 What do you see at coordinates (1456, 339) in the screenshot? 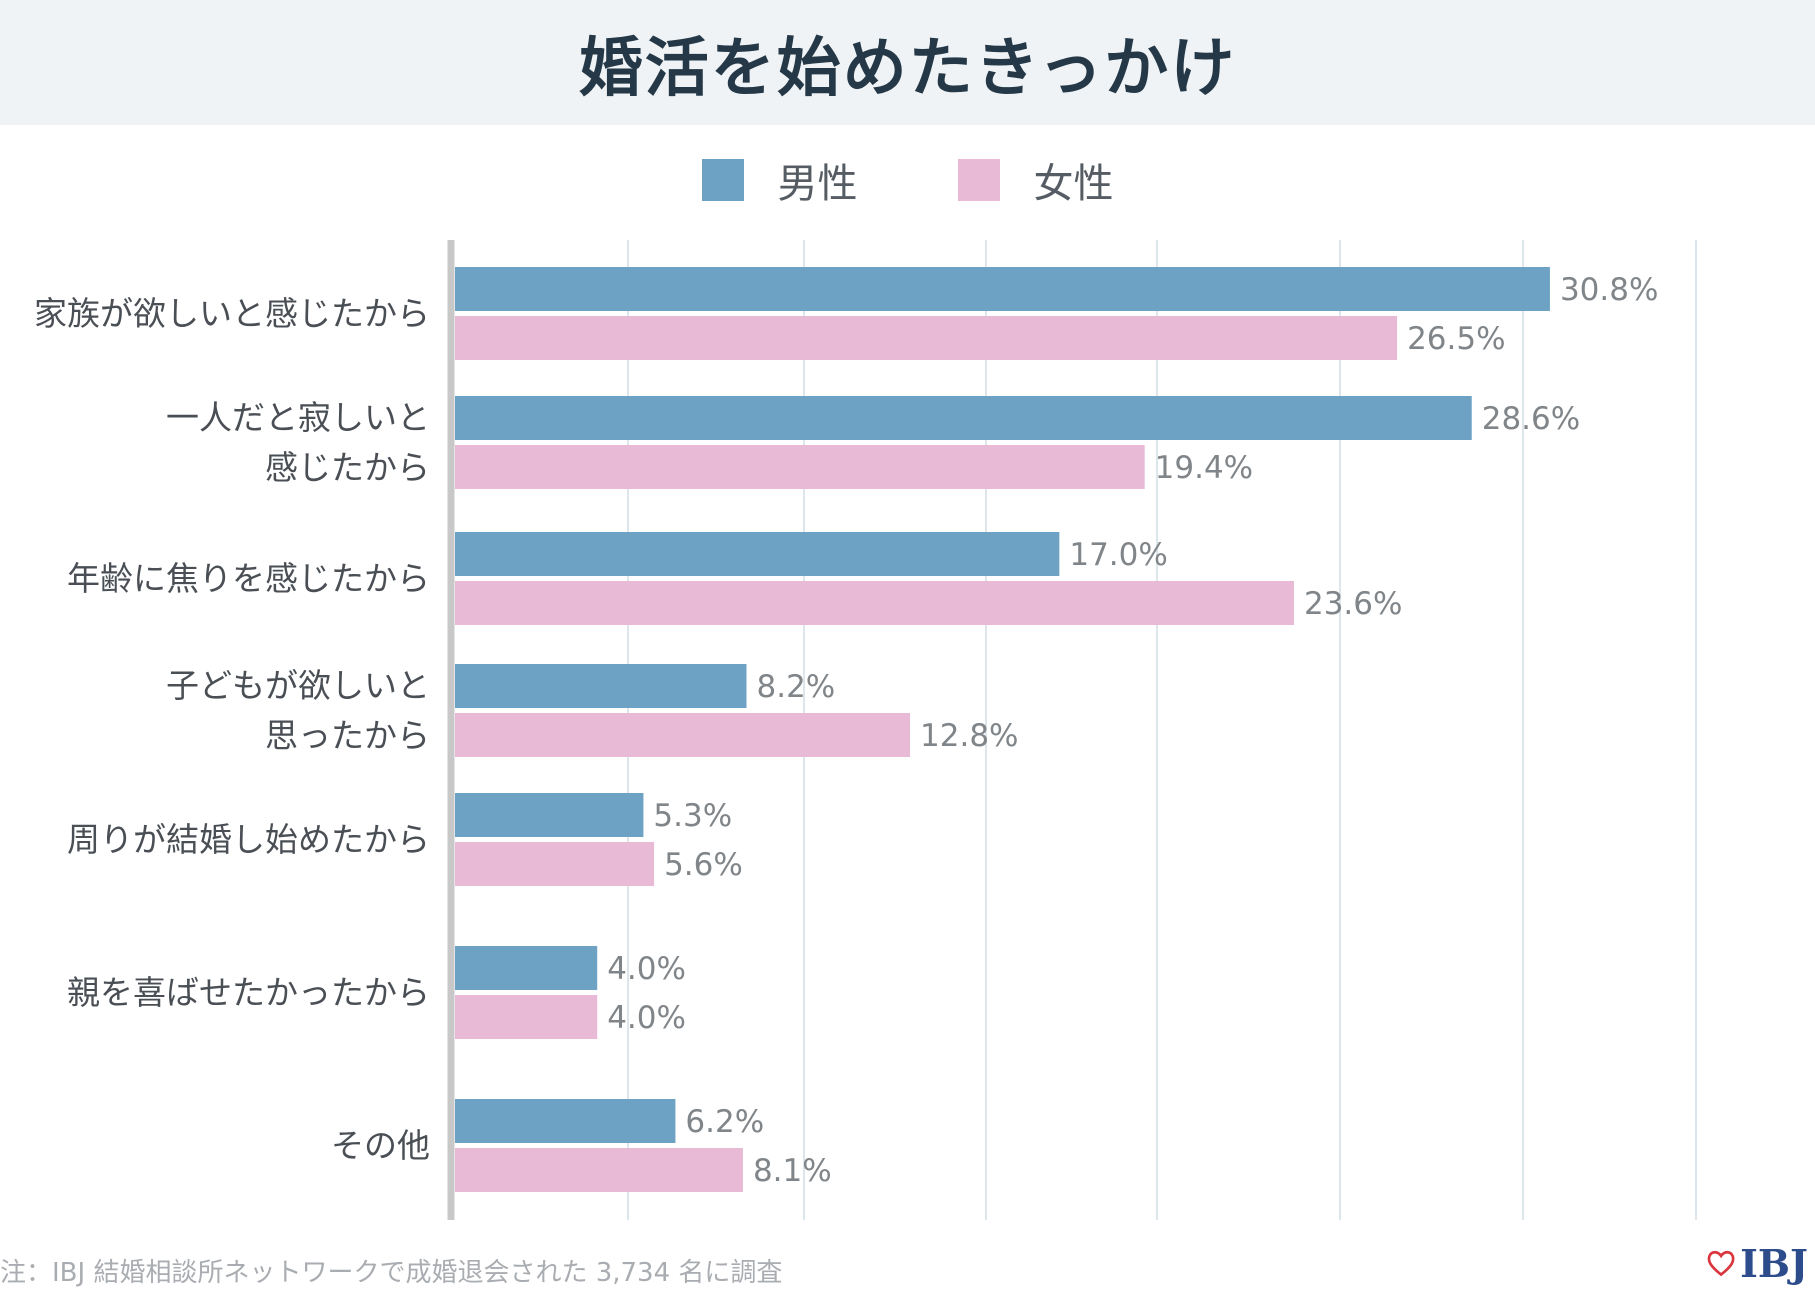
I see `data-label: 26.5%` at bounding box center [1456, 339].